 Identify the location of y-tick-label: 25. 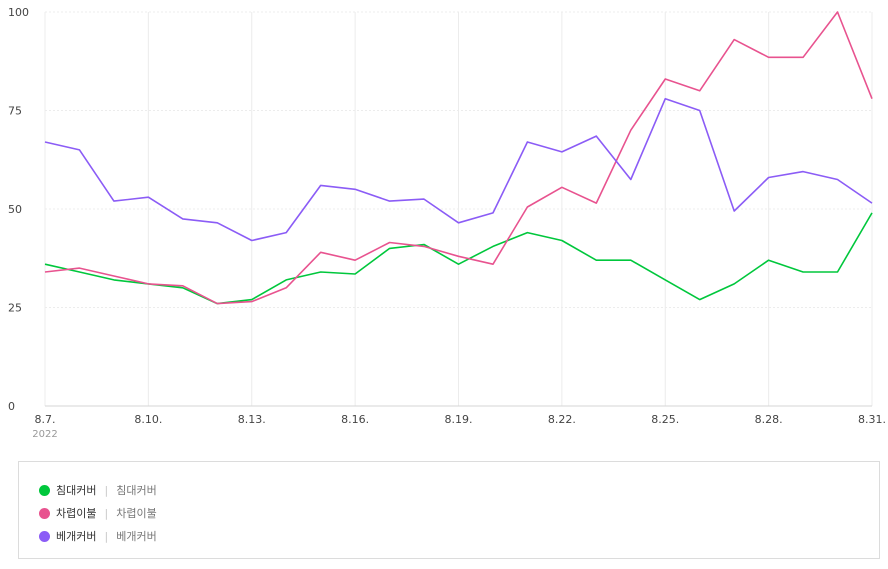
(15, 308).